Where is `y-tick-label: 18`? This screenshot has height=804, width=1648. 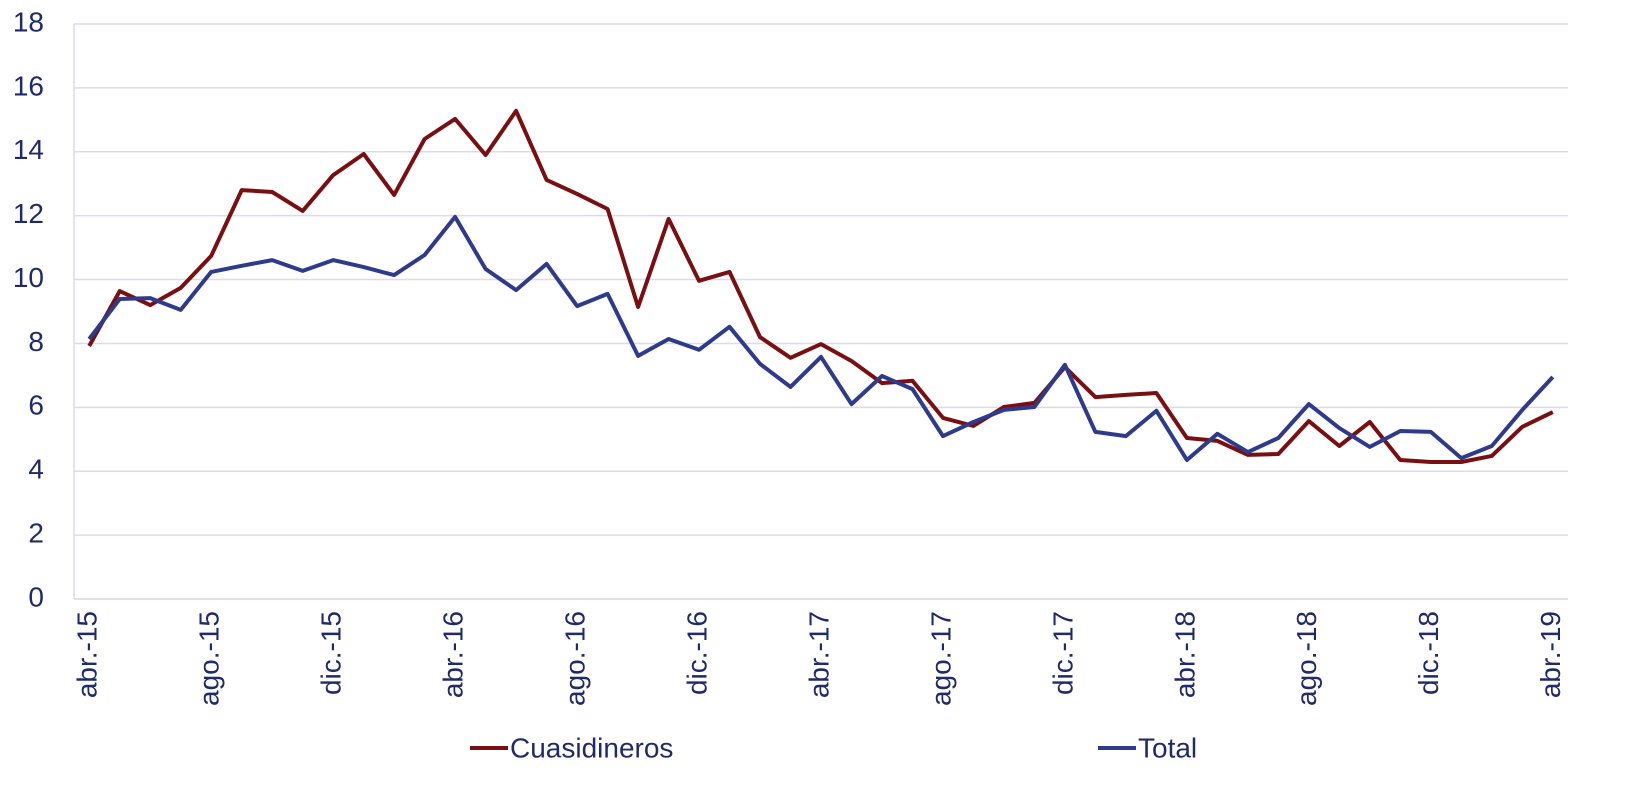 y-tick-label: 18 is located at coordinates (28, 21).